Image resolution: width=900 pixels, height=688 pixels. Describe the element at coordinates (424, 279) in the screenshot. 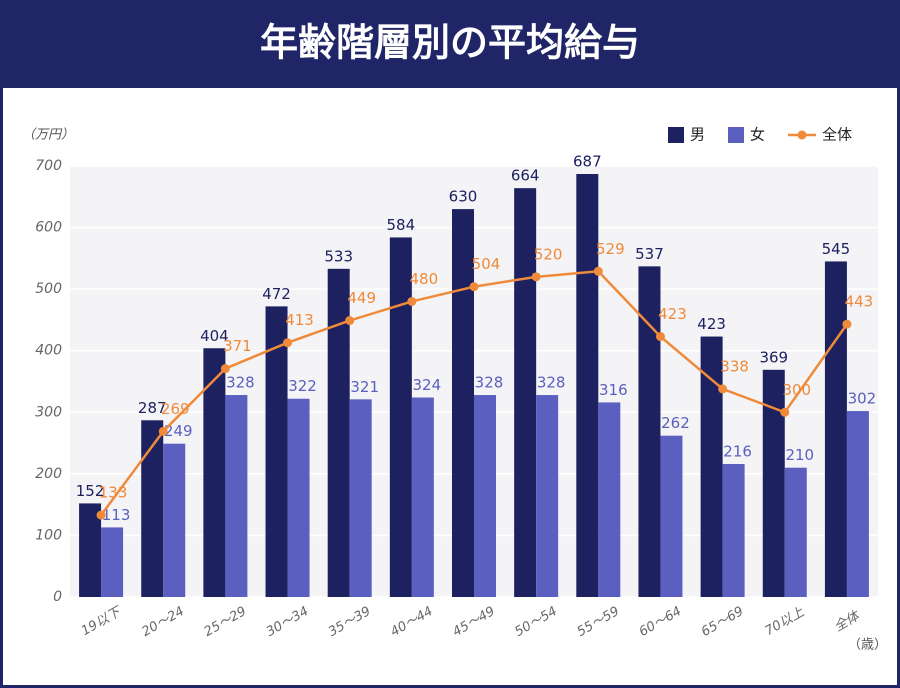

I see `data-label: 480` at that location.